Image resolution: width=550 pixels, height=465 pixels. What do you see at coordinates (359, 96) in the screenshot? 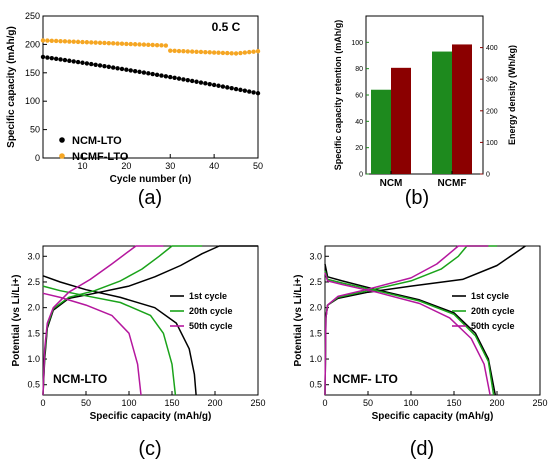
I see `y-tick-label: 60` at bounding box center [359, 96].